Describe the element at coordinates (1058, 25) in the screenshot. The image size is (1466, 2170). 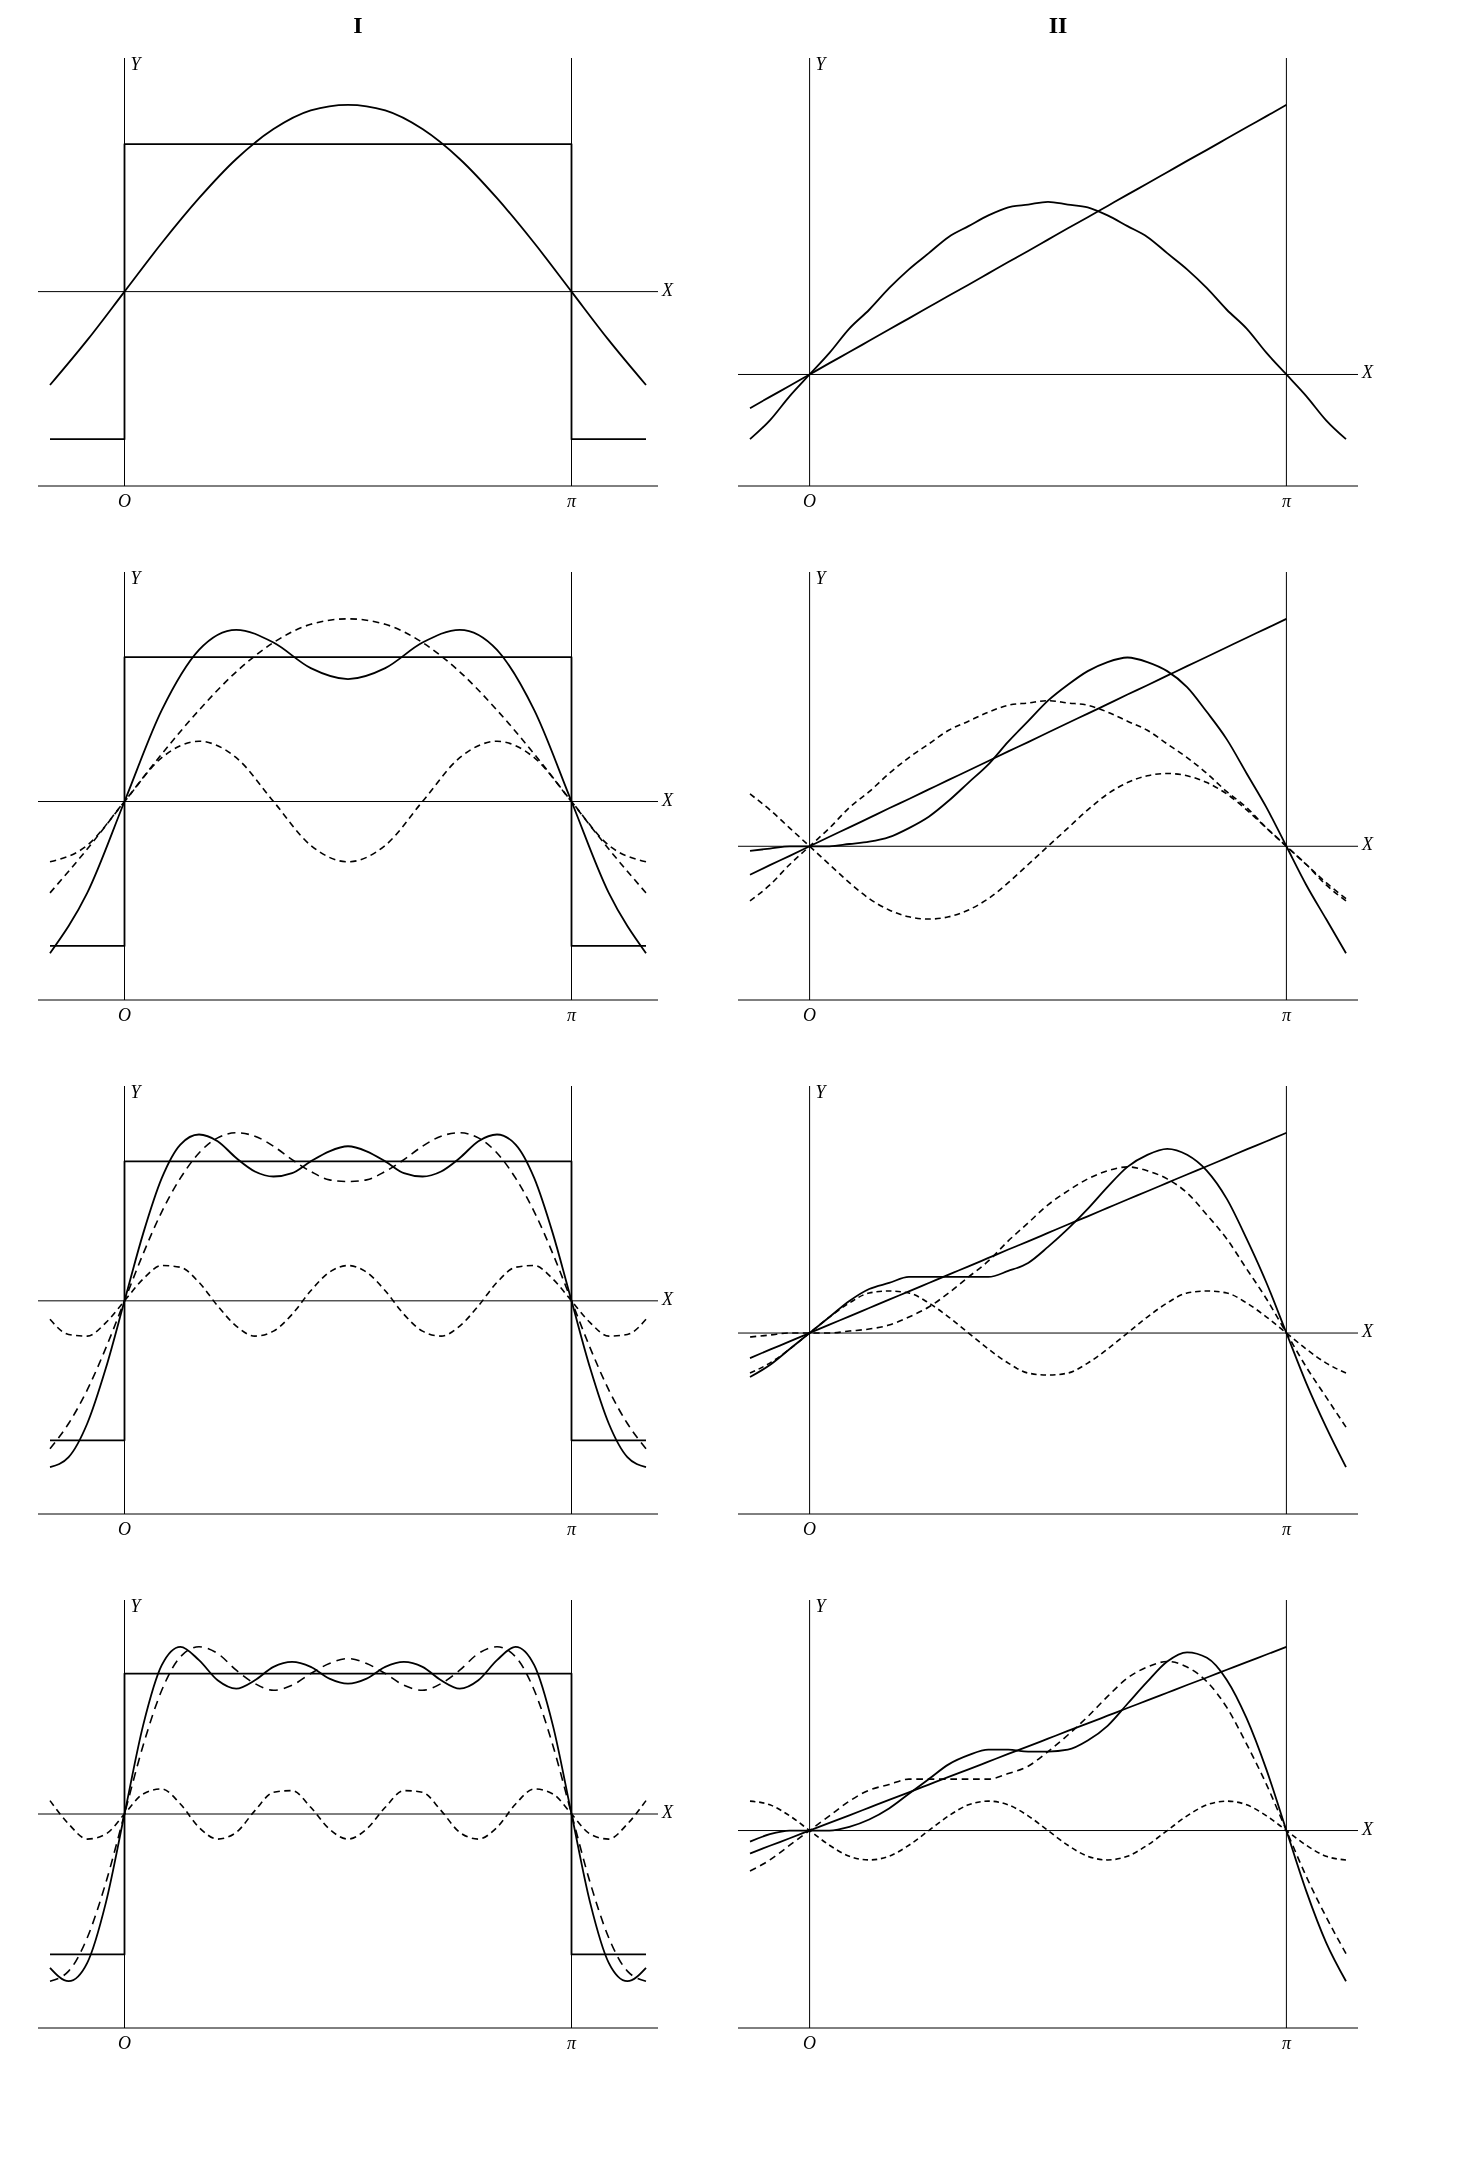
I see `chart-title: II` at that location.